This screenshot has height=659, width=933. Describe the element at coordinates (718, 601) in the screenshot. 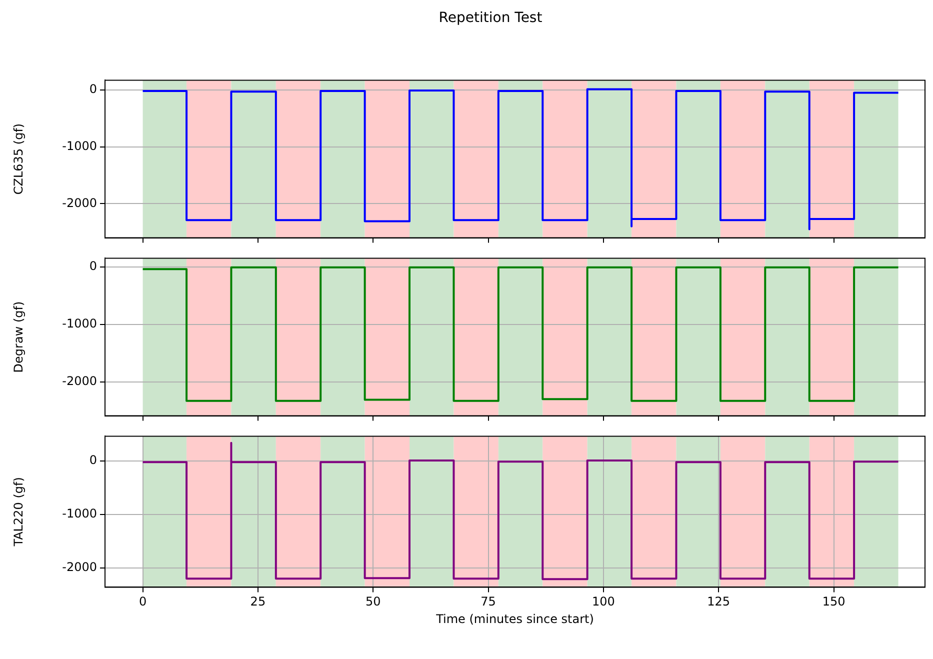

I see `x-tick-label: 125` at that location.